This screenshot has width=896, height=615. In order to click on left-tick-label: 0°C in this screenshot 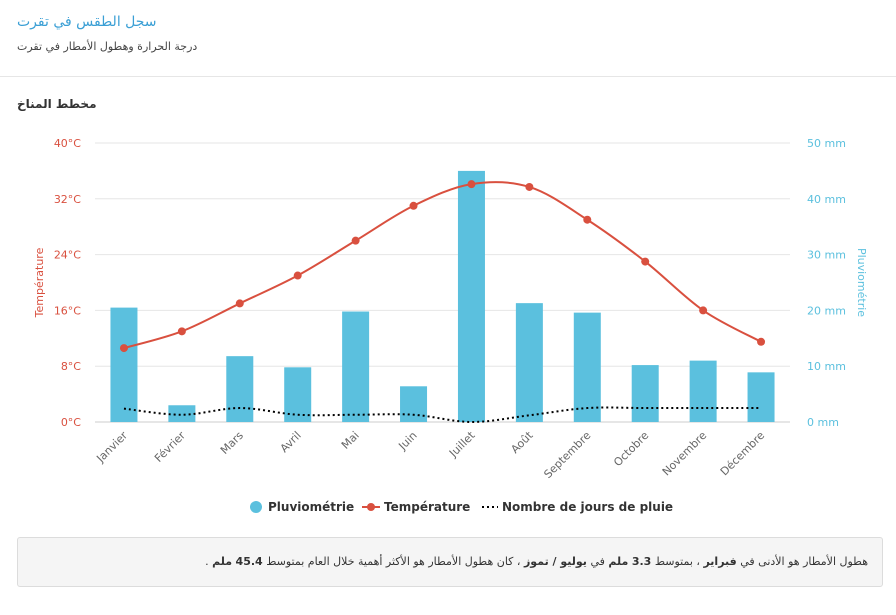, I will do `click(71, 422)`.